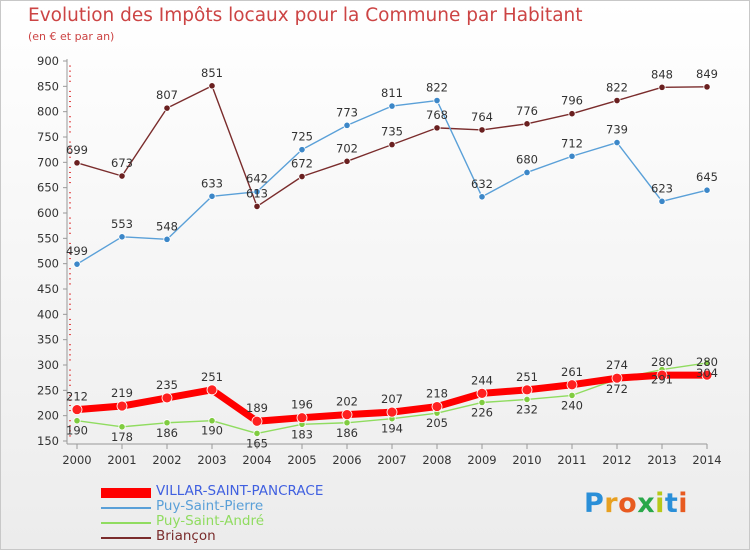 This screenshot has width=750, height=550. I want to click on data-label: 186, so click(347, 433).